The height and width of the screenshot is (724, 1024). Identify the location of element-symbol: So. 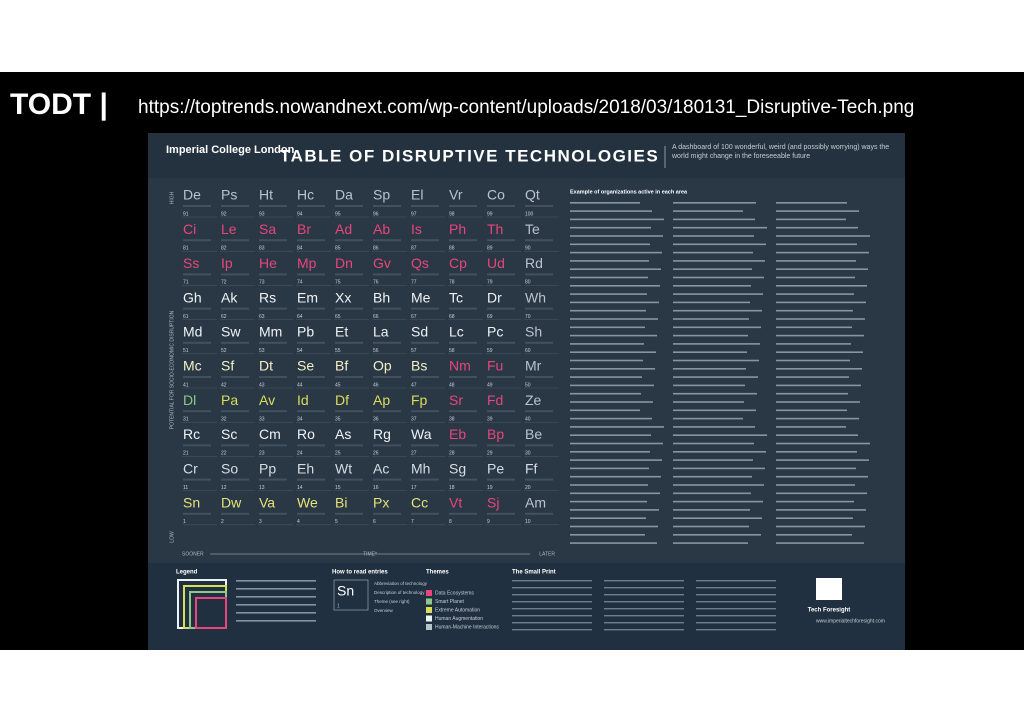
(229, 468).